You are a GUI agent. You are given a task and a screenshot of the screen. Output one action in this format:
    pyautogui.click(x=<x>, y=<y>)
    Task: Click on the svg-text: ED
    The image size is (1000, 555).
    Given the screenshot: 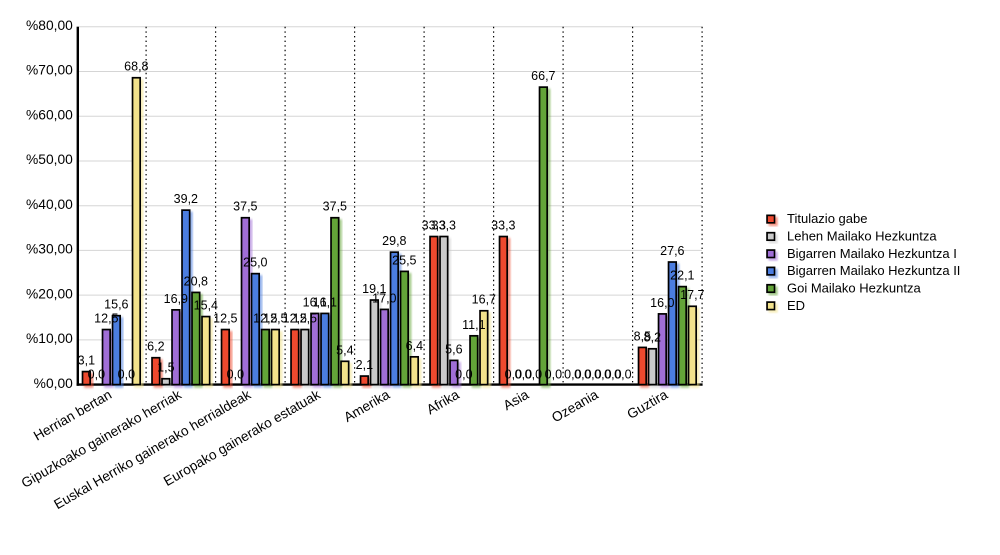 What is the action you would take?
    pyautogui.click(x=796, y=305)
    